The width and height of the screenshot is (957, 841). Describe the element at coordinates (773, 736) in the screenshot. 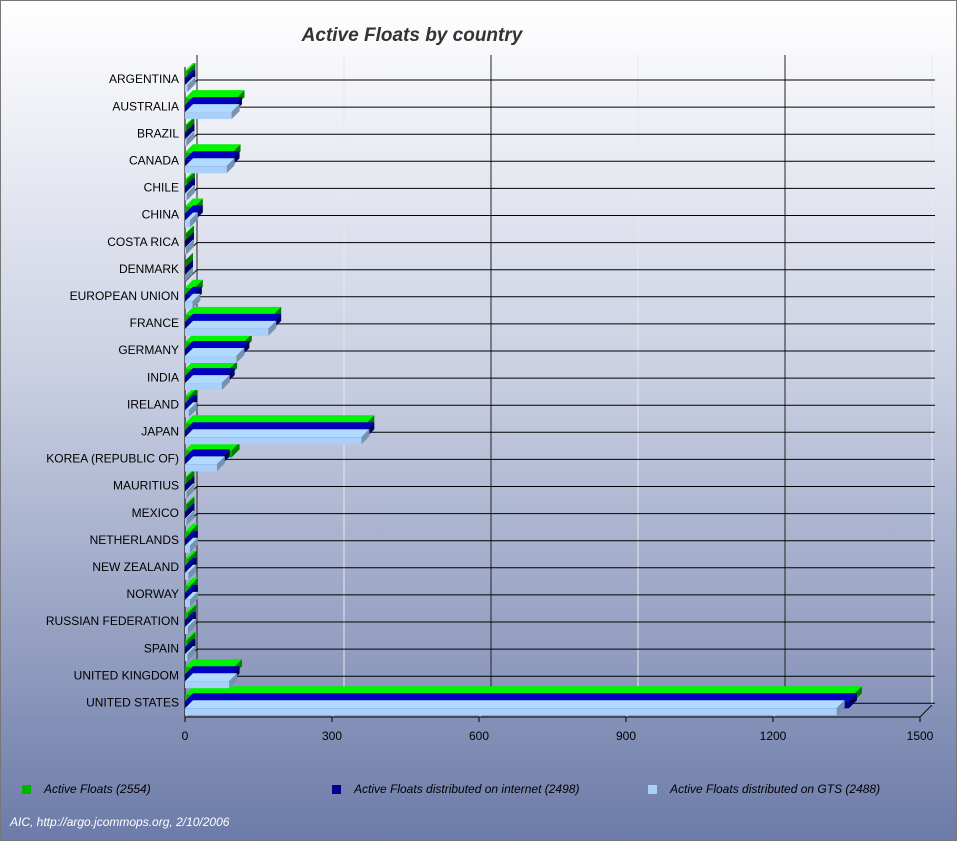

I see `x-tick-label: 1200` at that location.